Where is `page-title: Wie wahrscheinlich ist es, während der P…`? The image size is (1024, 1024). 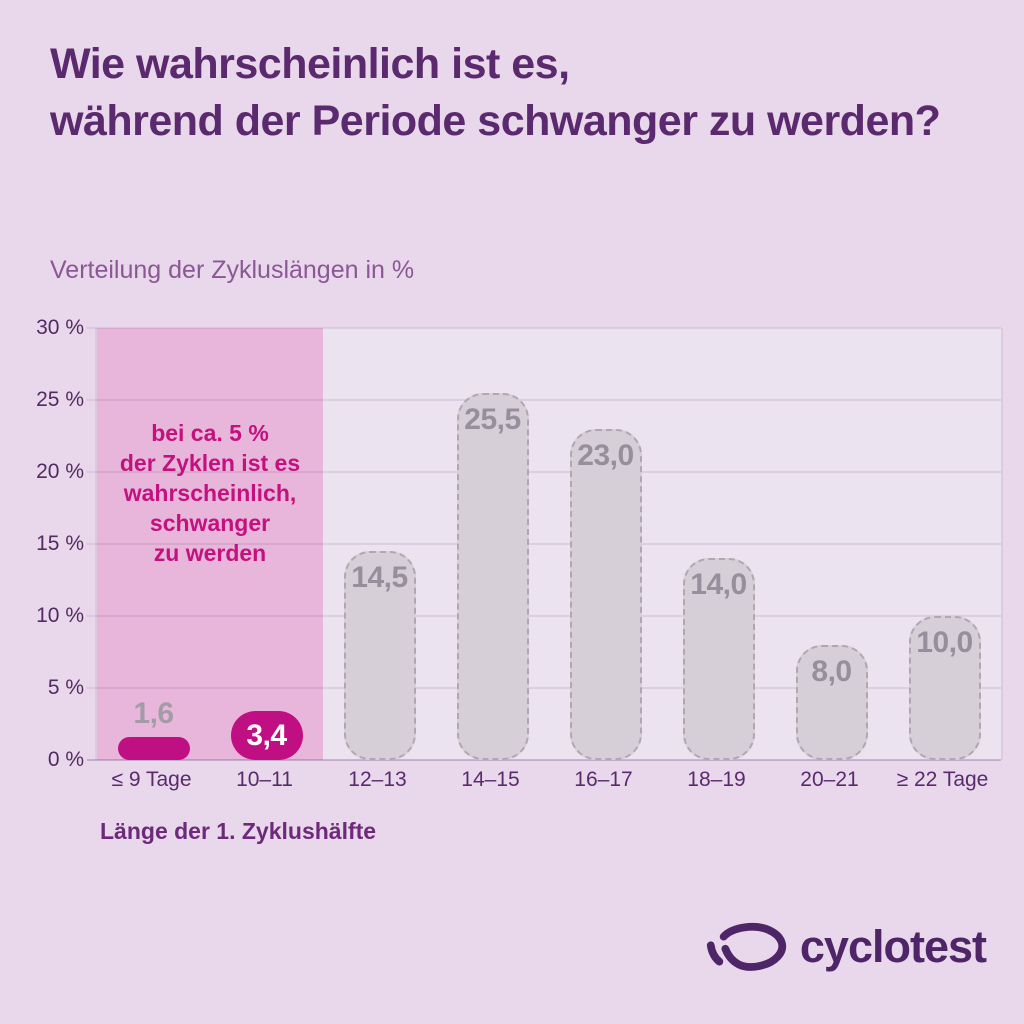
page-title: Wie wahrscheinlich ist es, während der P… is located at coordinates (495, 92).